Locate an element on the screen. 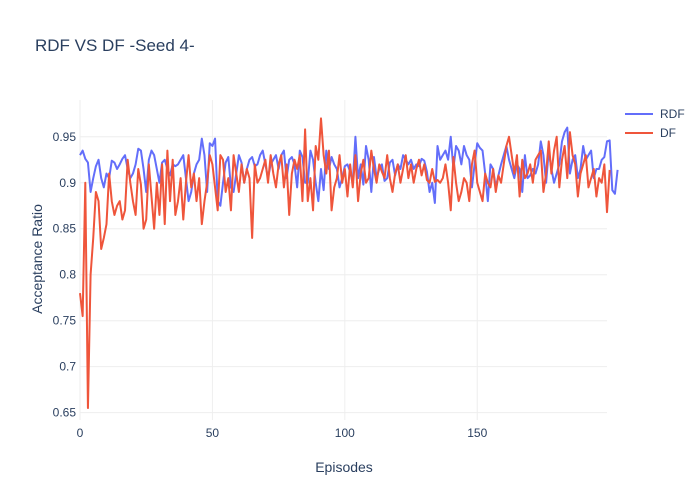  x-tick-label: 0 is located at coordinates (80, 433).